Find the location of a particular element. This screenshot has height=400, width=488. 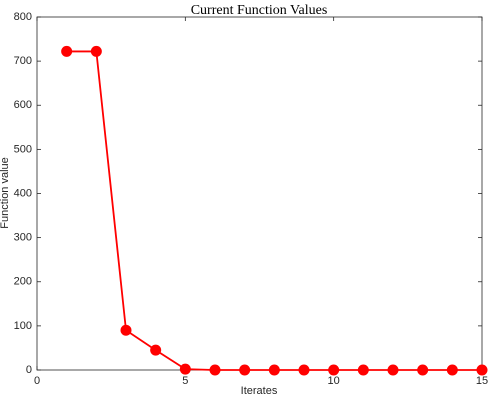

y-tick-label: 0 is located at coordinates (29, 370).